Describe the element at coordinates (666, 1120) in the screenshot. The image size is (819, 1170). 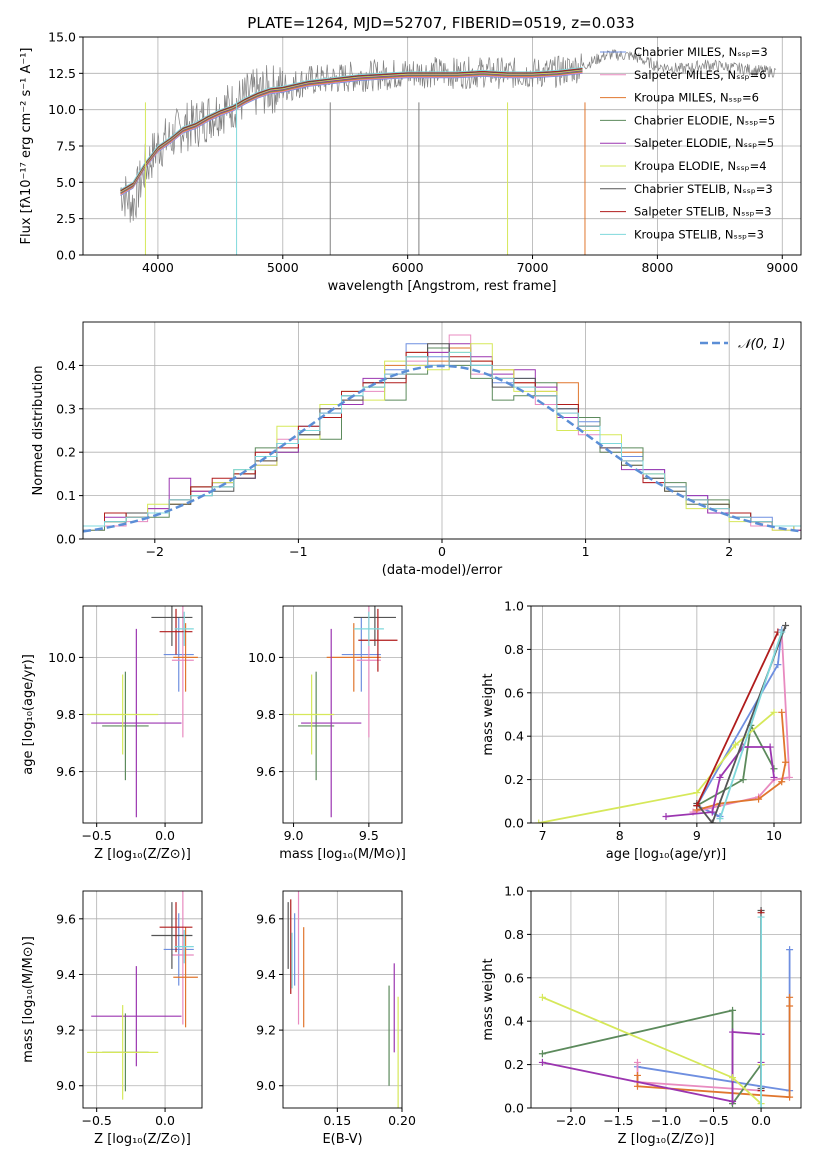
I see `x-tick-label: −1.0` at that location.